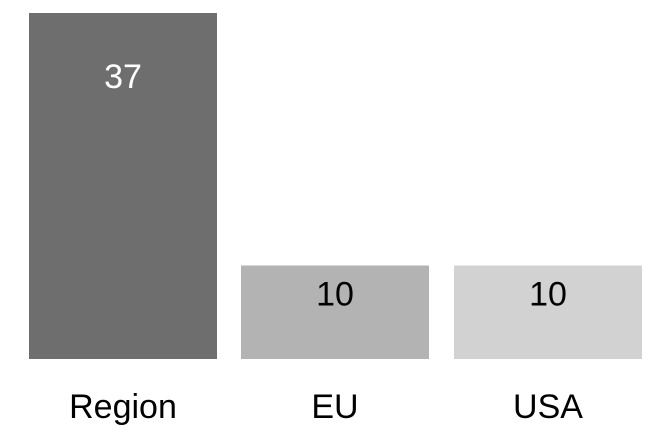 This screenshot has width=669, height=430. Describe the element at coordinates (123, 77) in the screenshot. I see `value-label-region: 37` at that location.